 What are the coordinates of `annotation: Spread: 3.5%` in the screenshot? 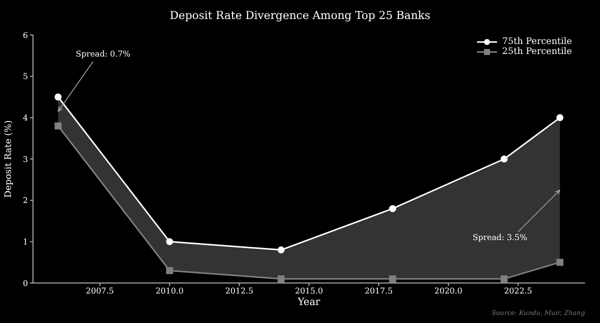 It's located at (500, 237).